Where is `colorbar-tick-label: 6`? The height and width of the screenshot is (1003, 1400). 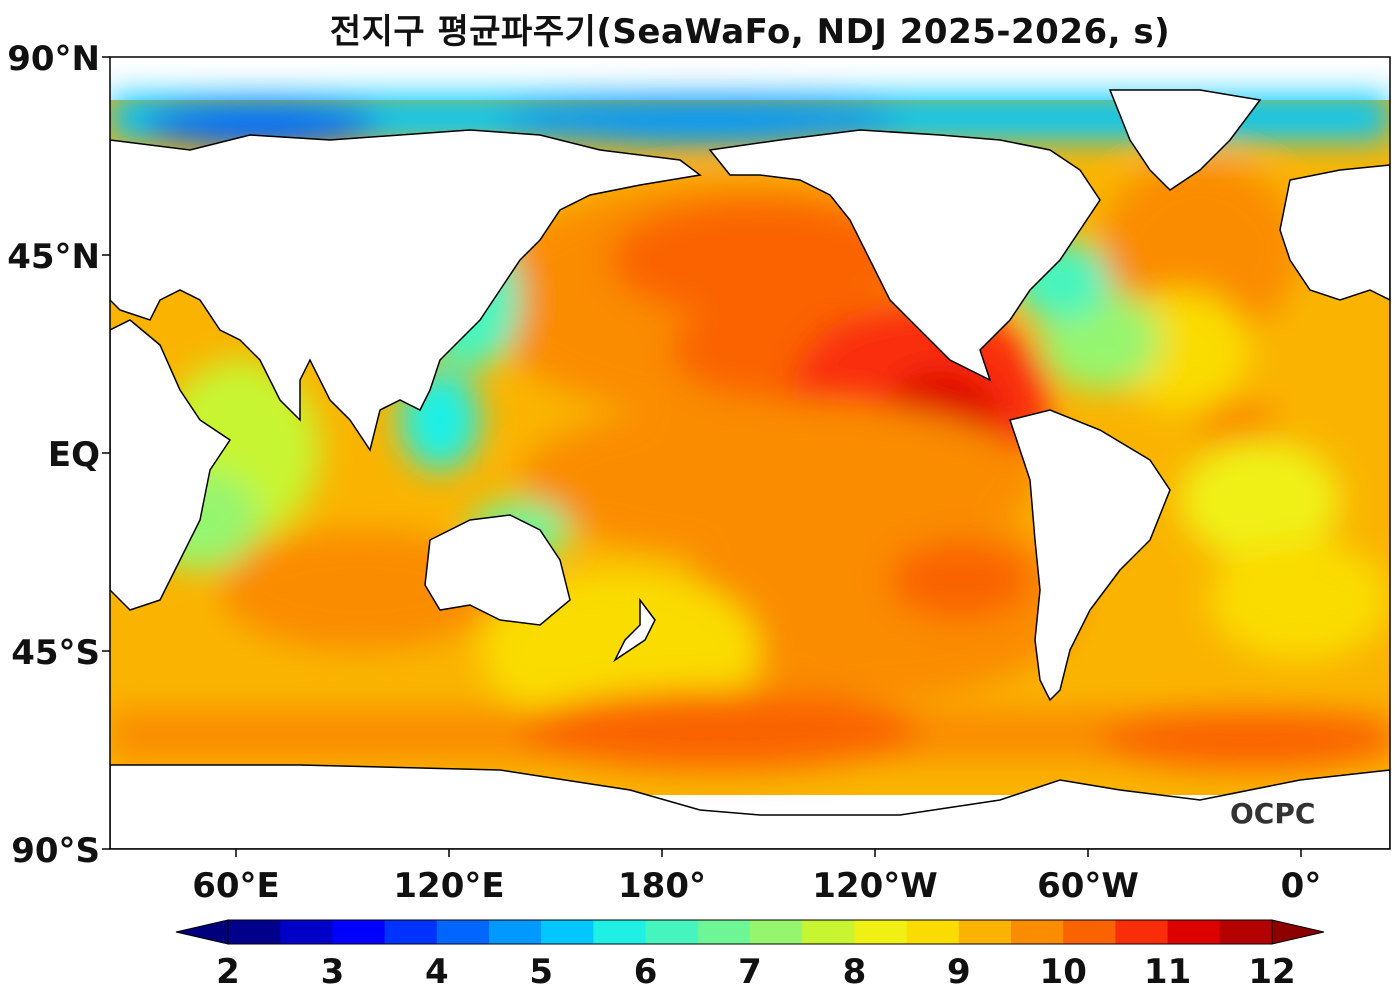 colorbar-tick-label: 6 is located at coordinates (646, 972).